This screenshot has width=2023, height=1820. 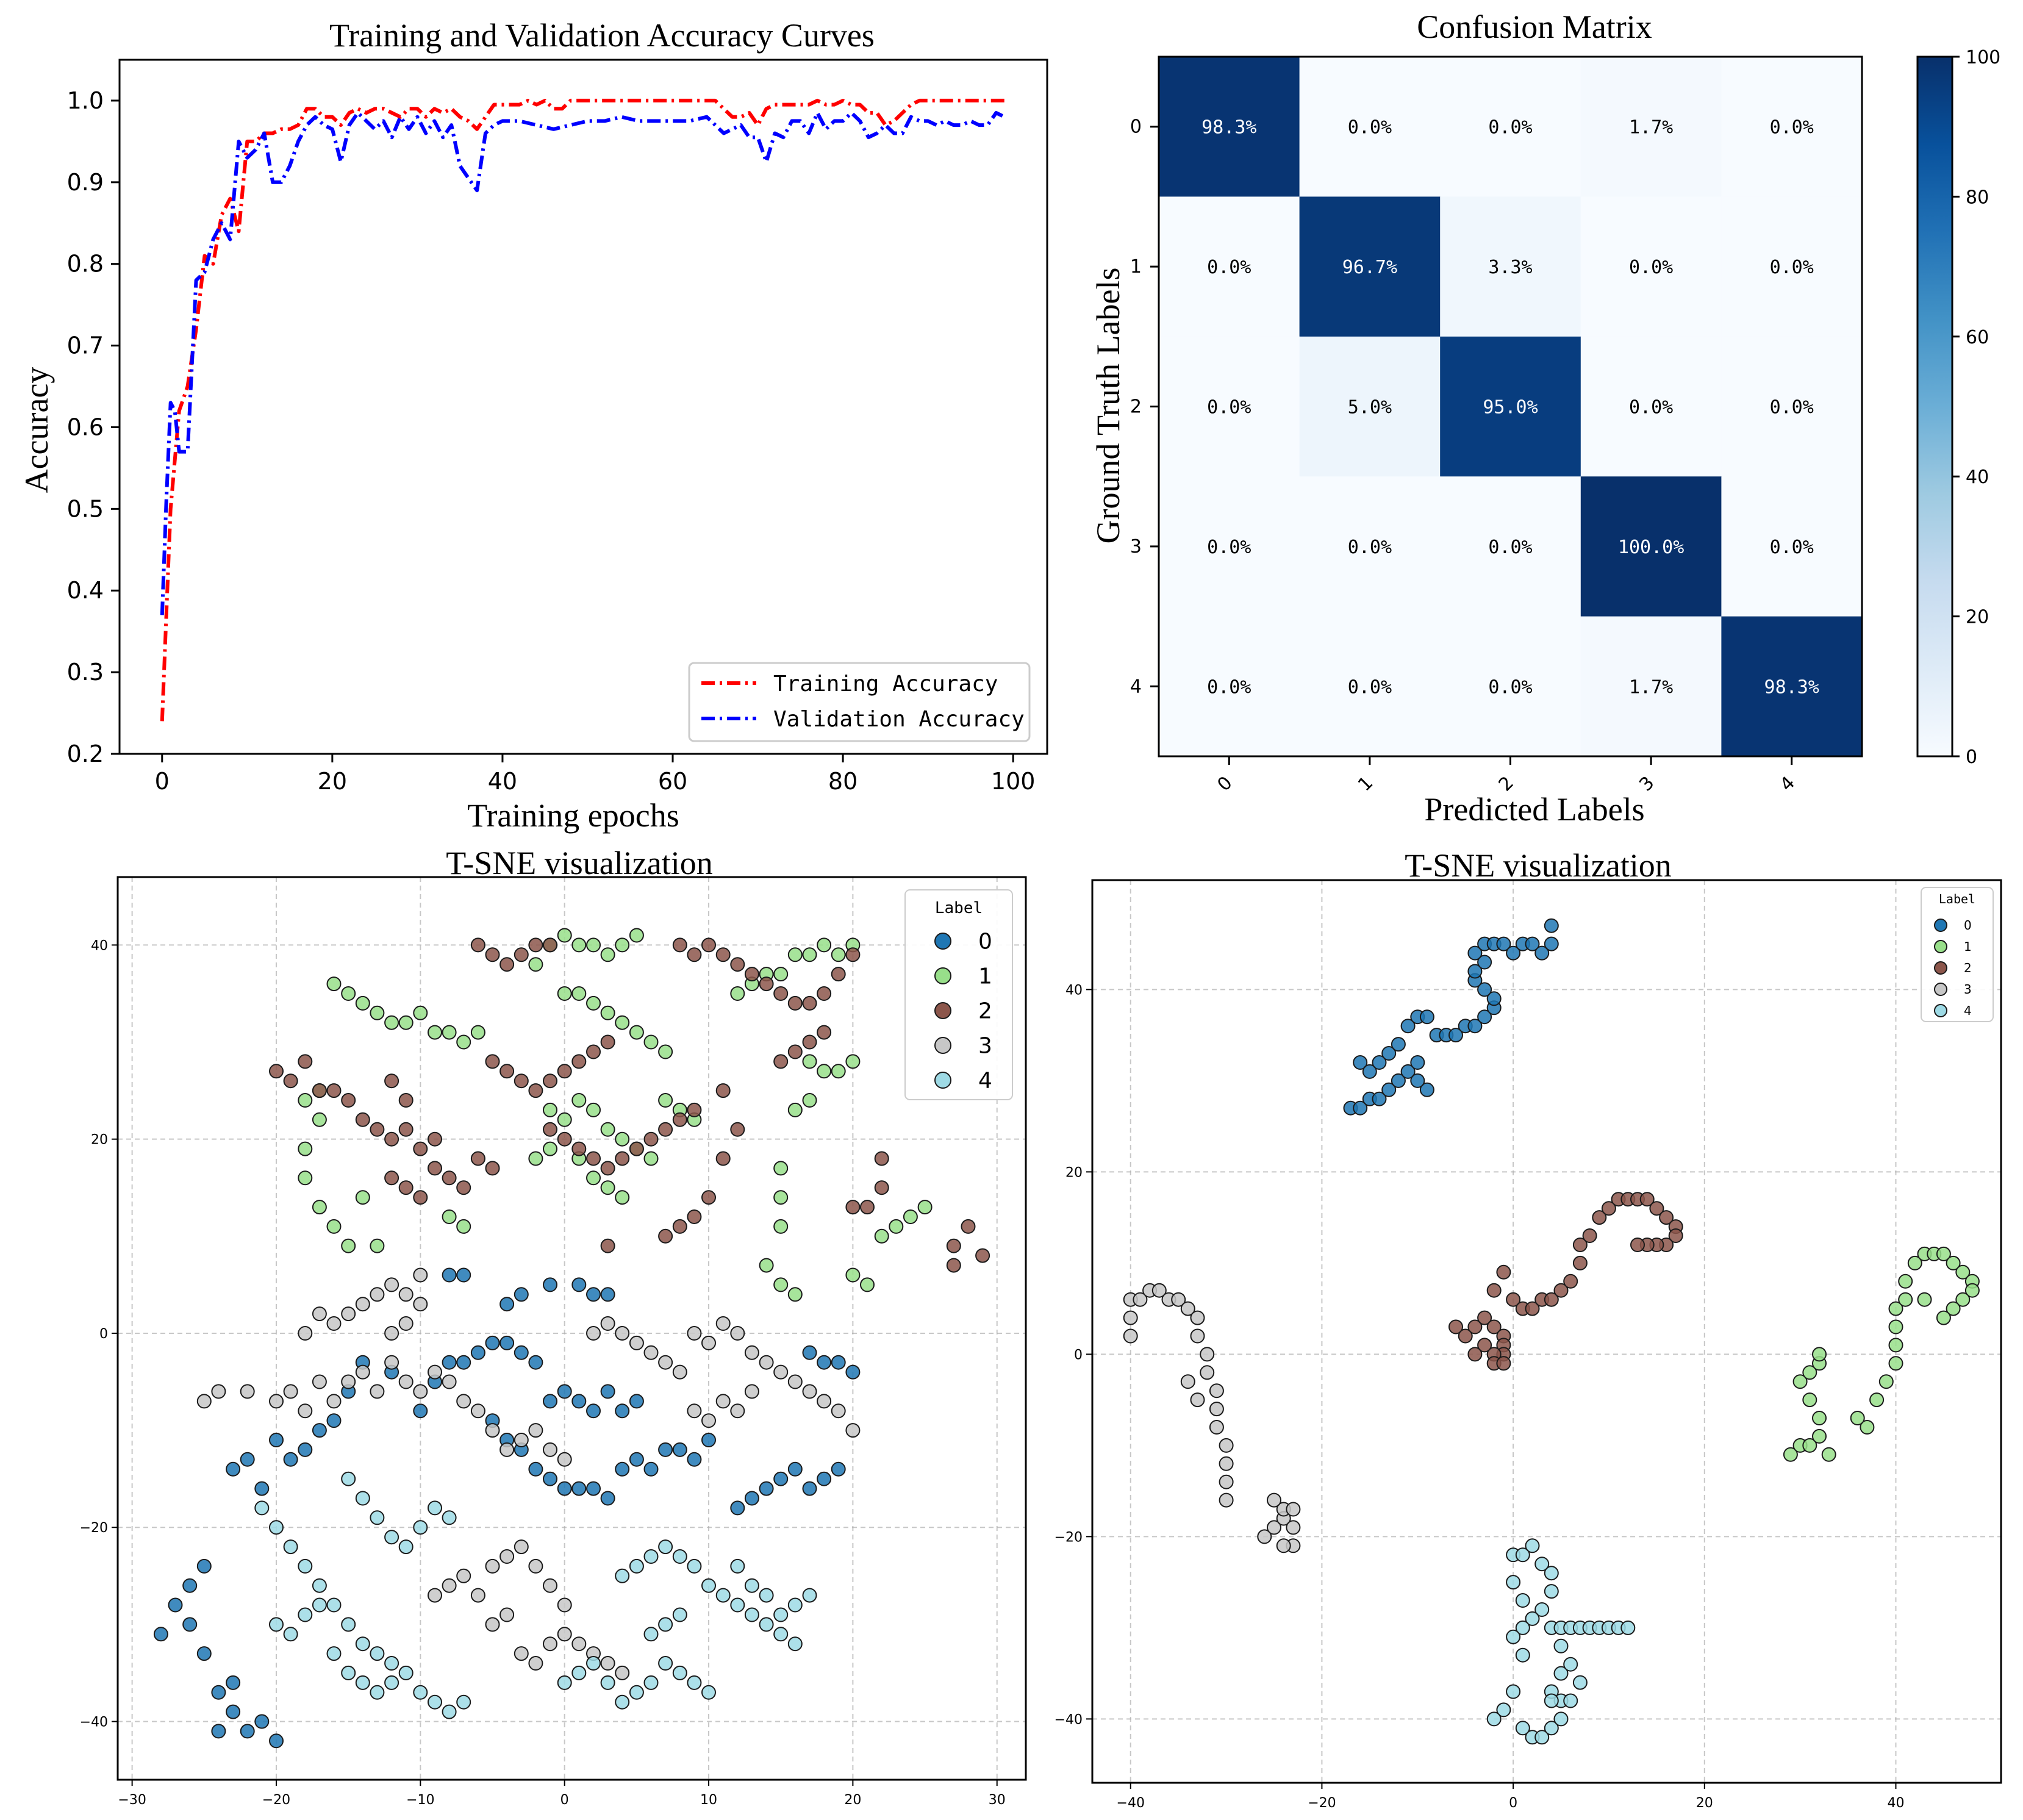 I want to click on training-accuracy-line, so click(x=582, y=410).